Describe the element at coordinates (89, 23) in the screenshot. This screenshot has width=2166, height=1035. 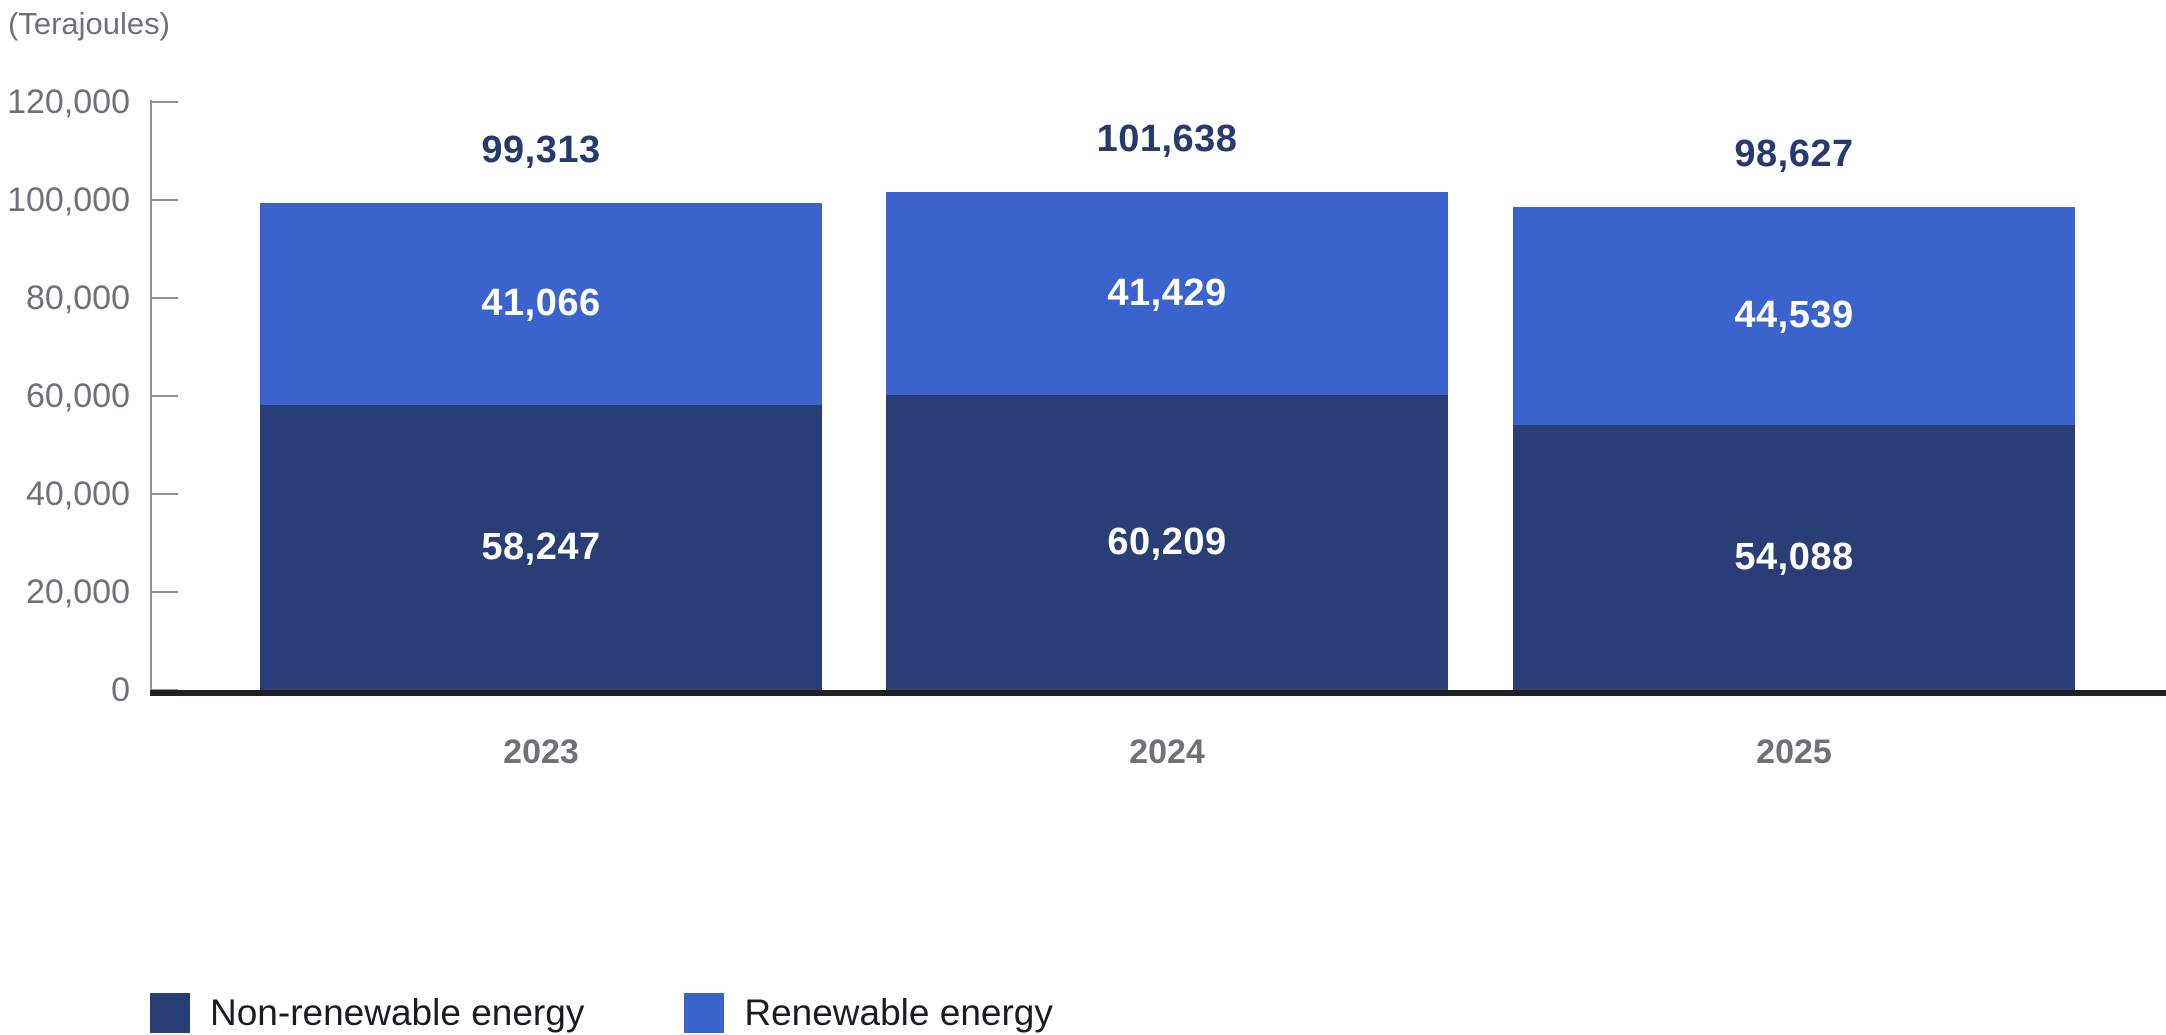
I see `y-axis-unit-label: (Terajoules)` at that location.